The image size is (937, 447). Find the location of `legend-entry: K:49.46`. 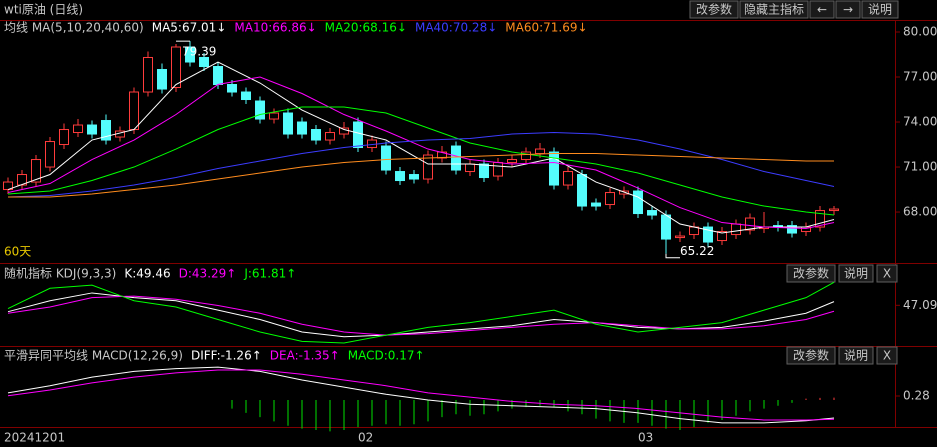

legend-entry: K:49.46 is located at coordinates (147, 274).